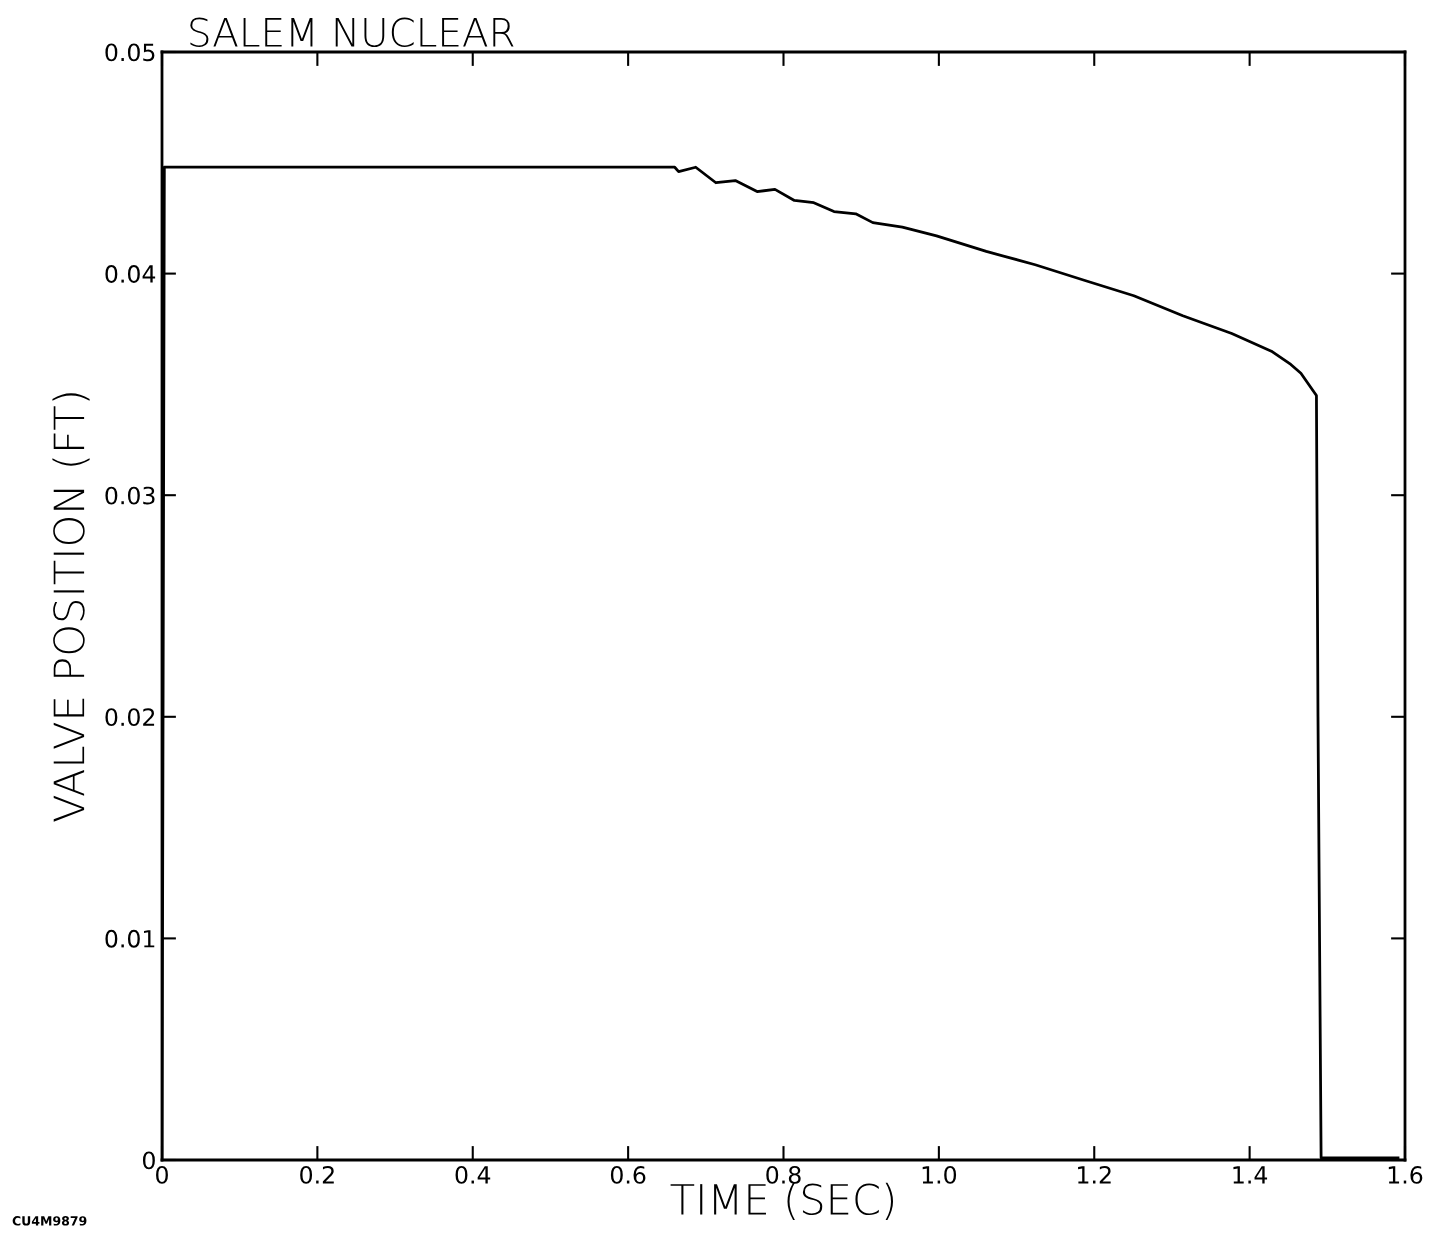 The height and width of the screenshot is (1236, 1433). Describe the element at coordinates (1094, 1174) in the screenshot. I see `x-tick-label: 1.2` at that location.